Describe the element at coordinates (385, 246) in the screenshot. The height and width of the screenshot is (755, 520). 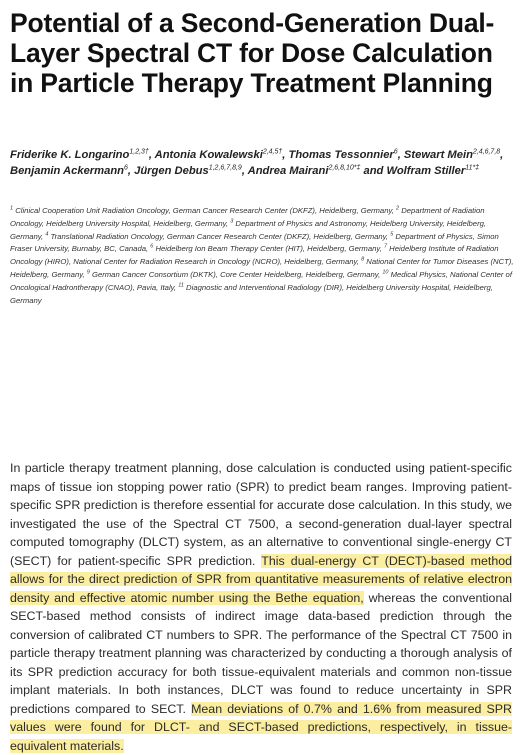
I see `affiliation-number: 7` at that location.